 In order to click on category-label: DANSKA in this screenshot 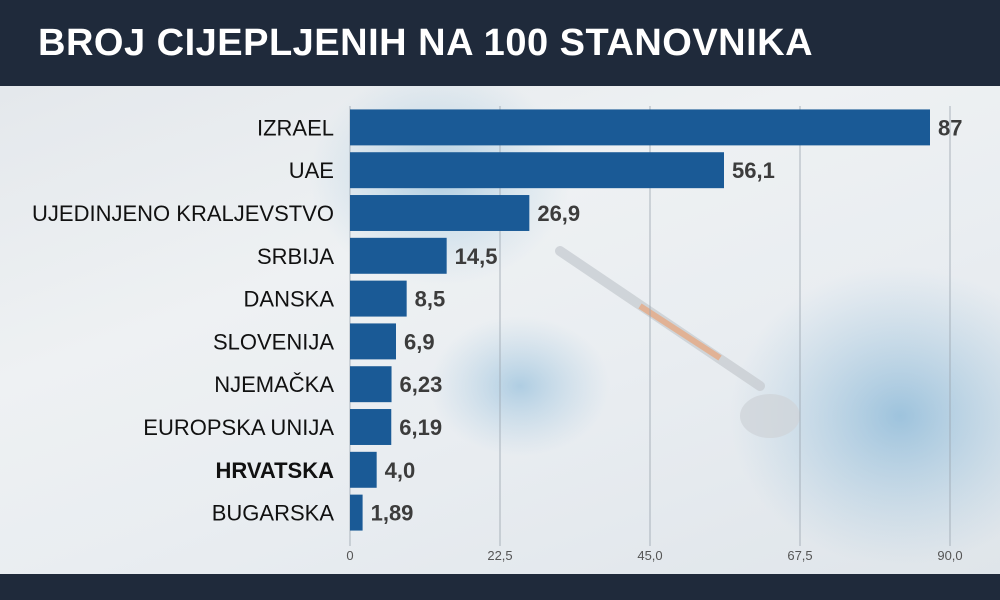, I will do `click(289, 299)`.